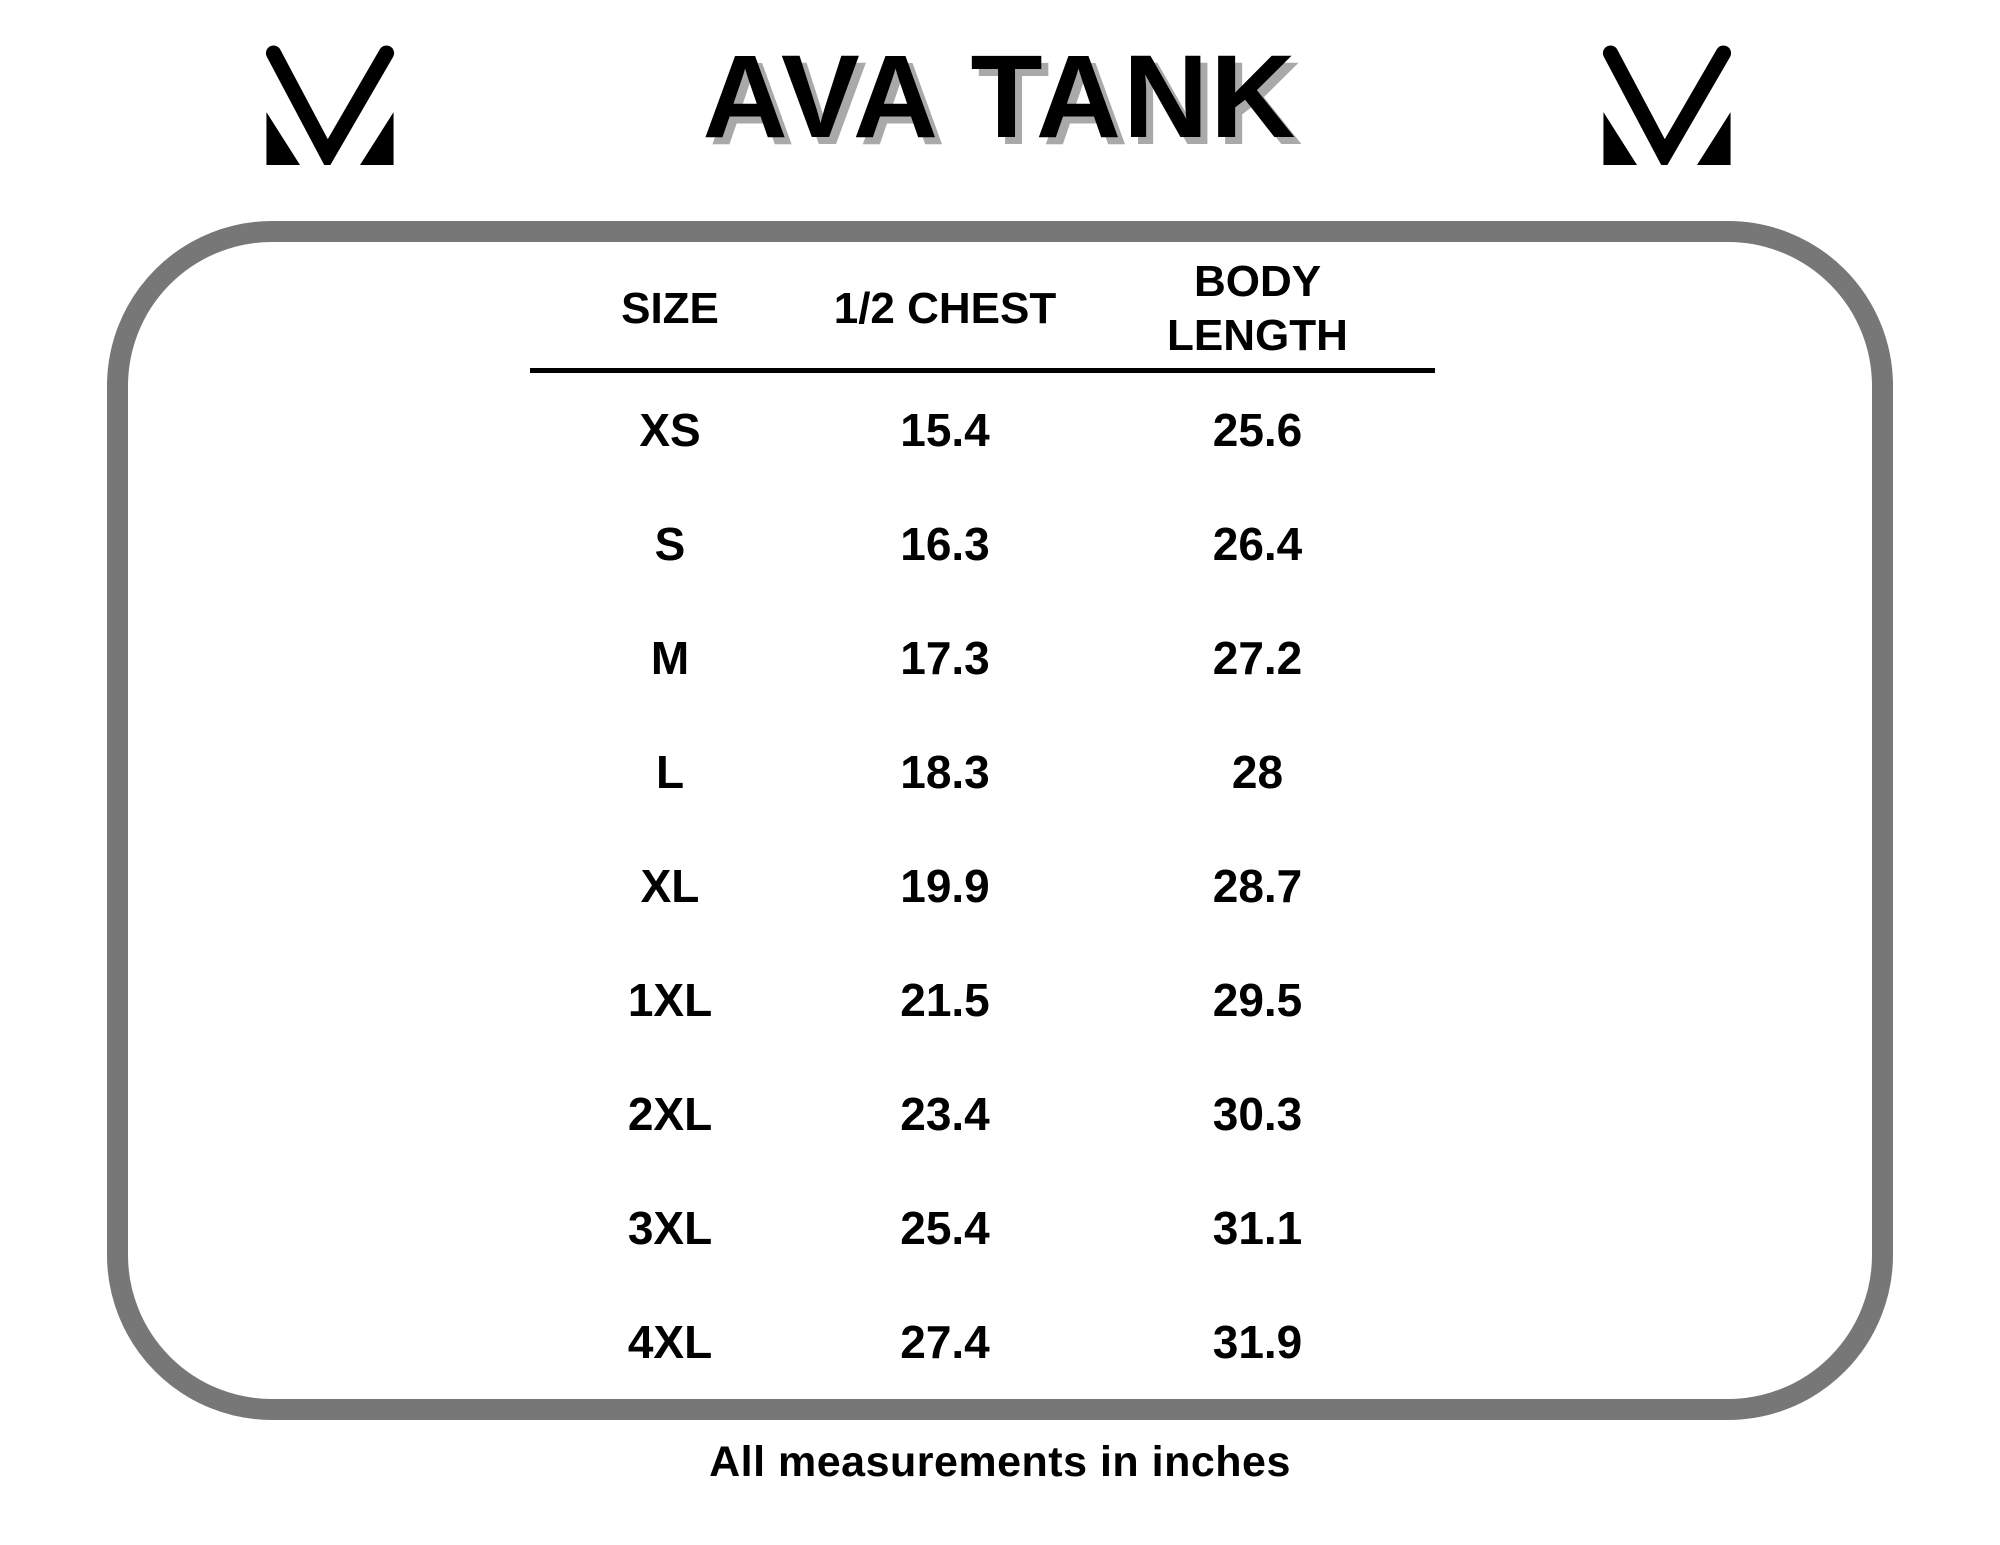 The image size is (2000, 1545). Describe the element at coordinates (945, 772) in the screenshot. I see `chest-cell: 18.3` at that location.